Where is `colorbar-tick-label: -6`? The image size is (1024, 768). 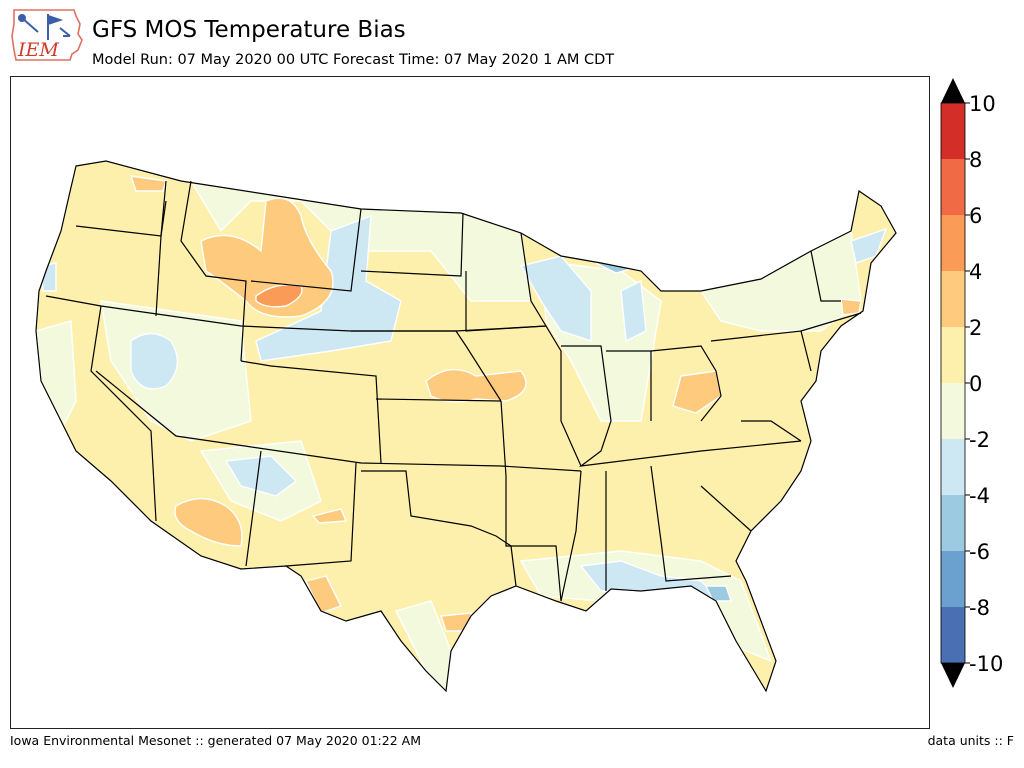
colorbar-tick-label: -6 is located at coordinates (979, 552).